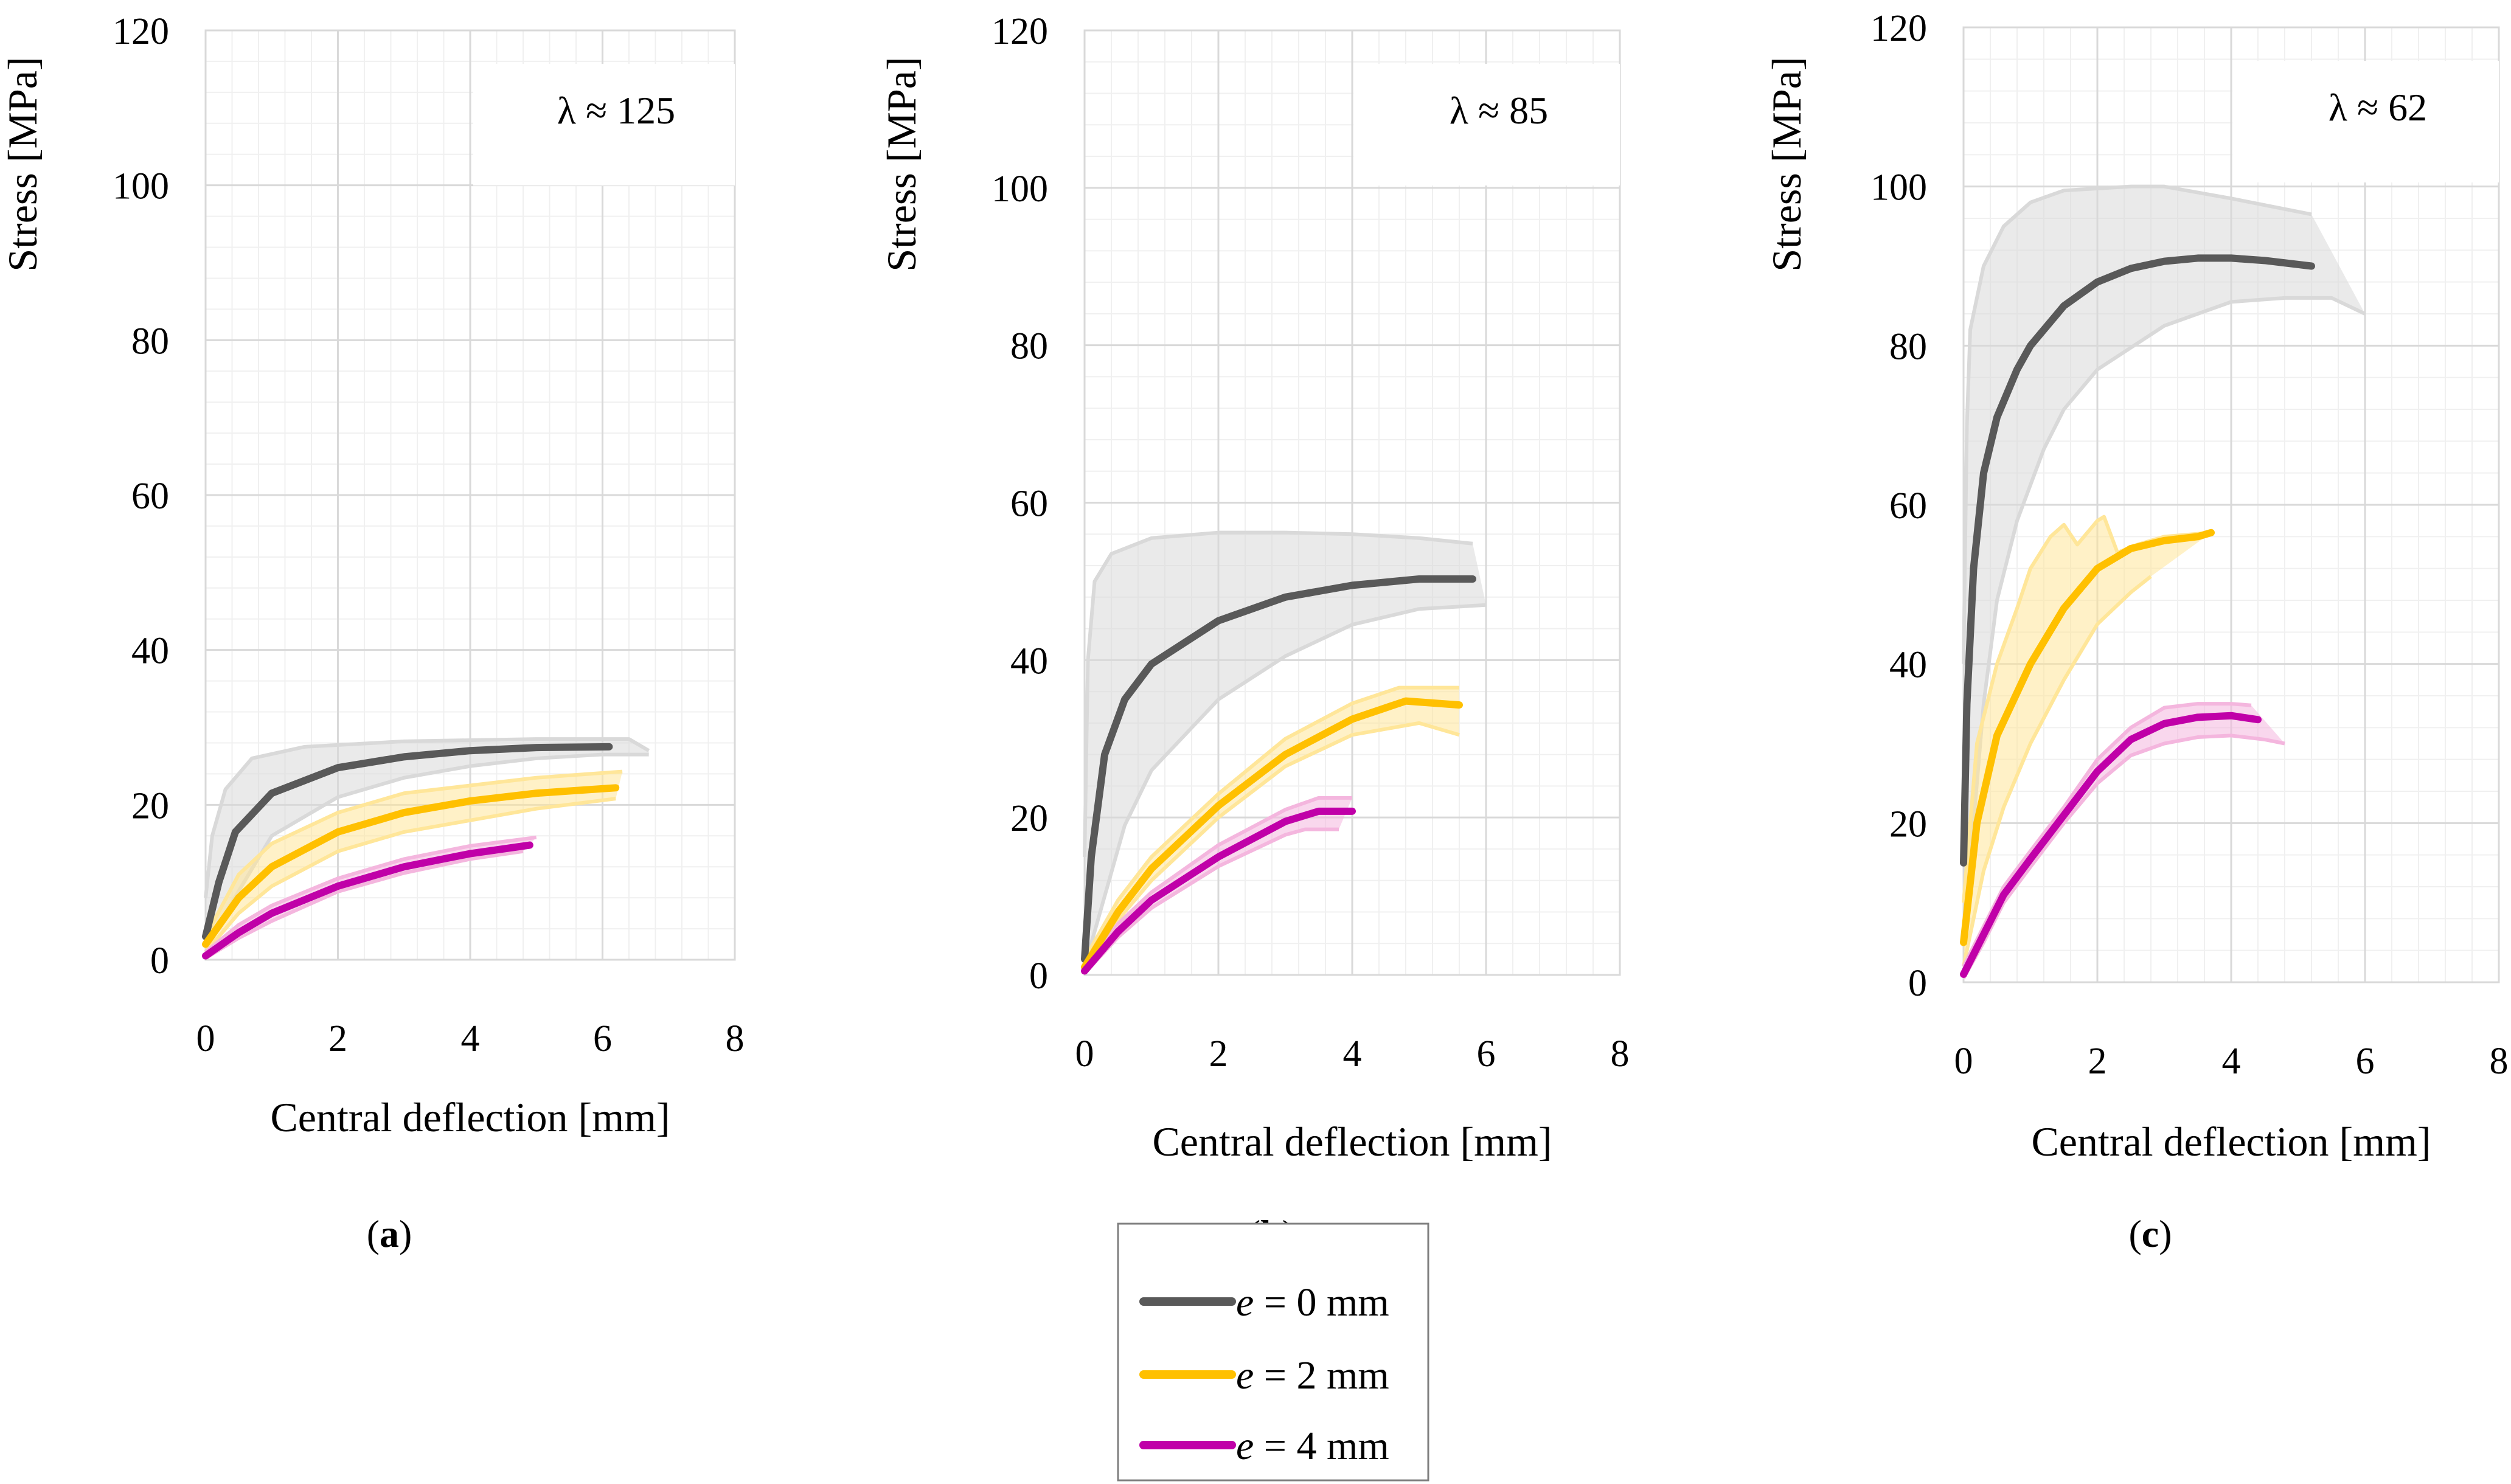 The height and width of the screenshot is (1484, 2511). Describe the element at coordinates (2378, 107) in the screenshot. I see `slenderness-label: λ ≈ 62` at that location.